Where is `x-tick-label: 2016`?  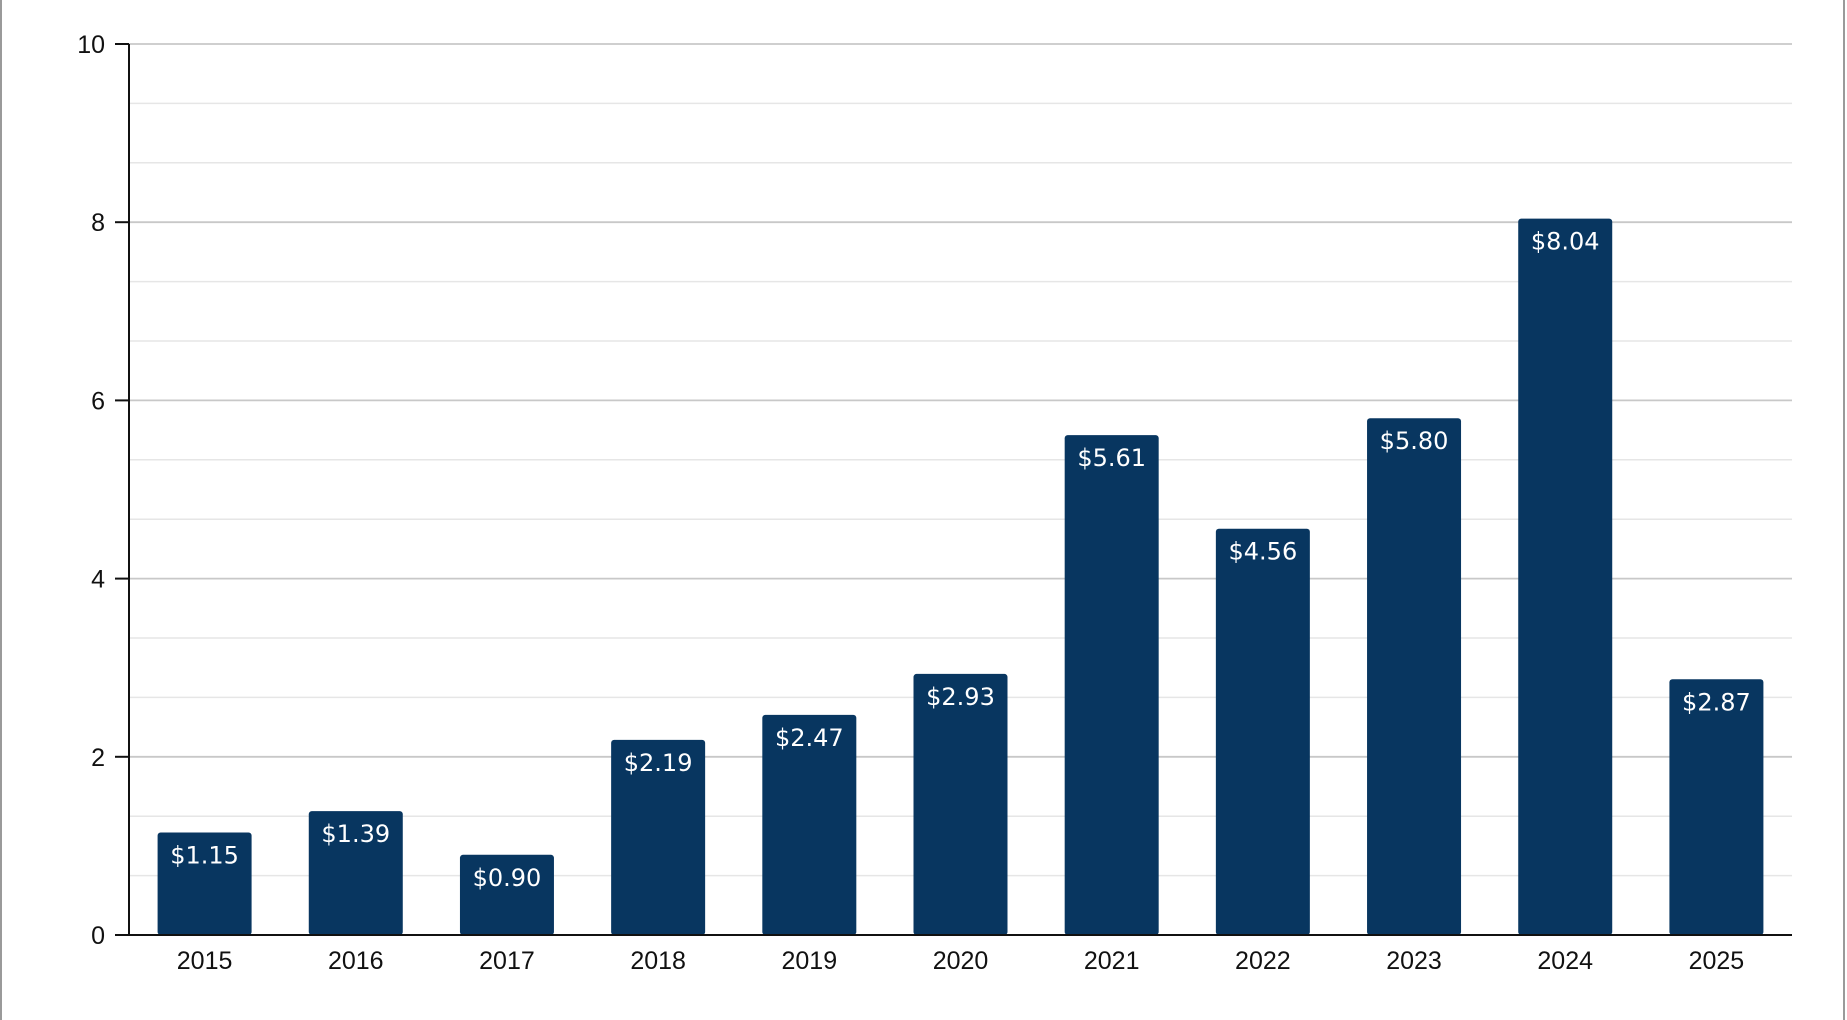 x-tick-label: 2016 is located at coordinates (356, 961).